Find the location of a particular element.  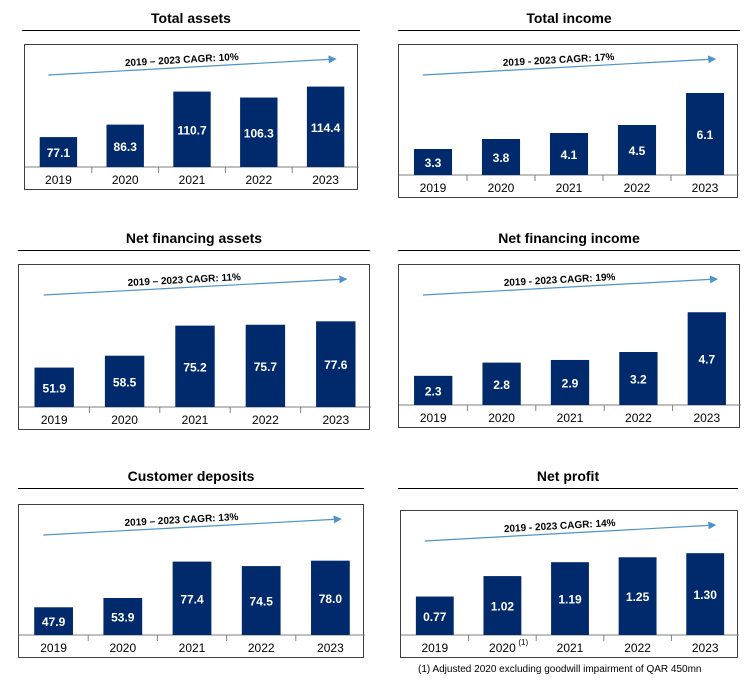

bar-data-label: 47.9 is located at coordinates (54, 622).